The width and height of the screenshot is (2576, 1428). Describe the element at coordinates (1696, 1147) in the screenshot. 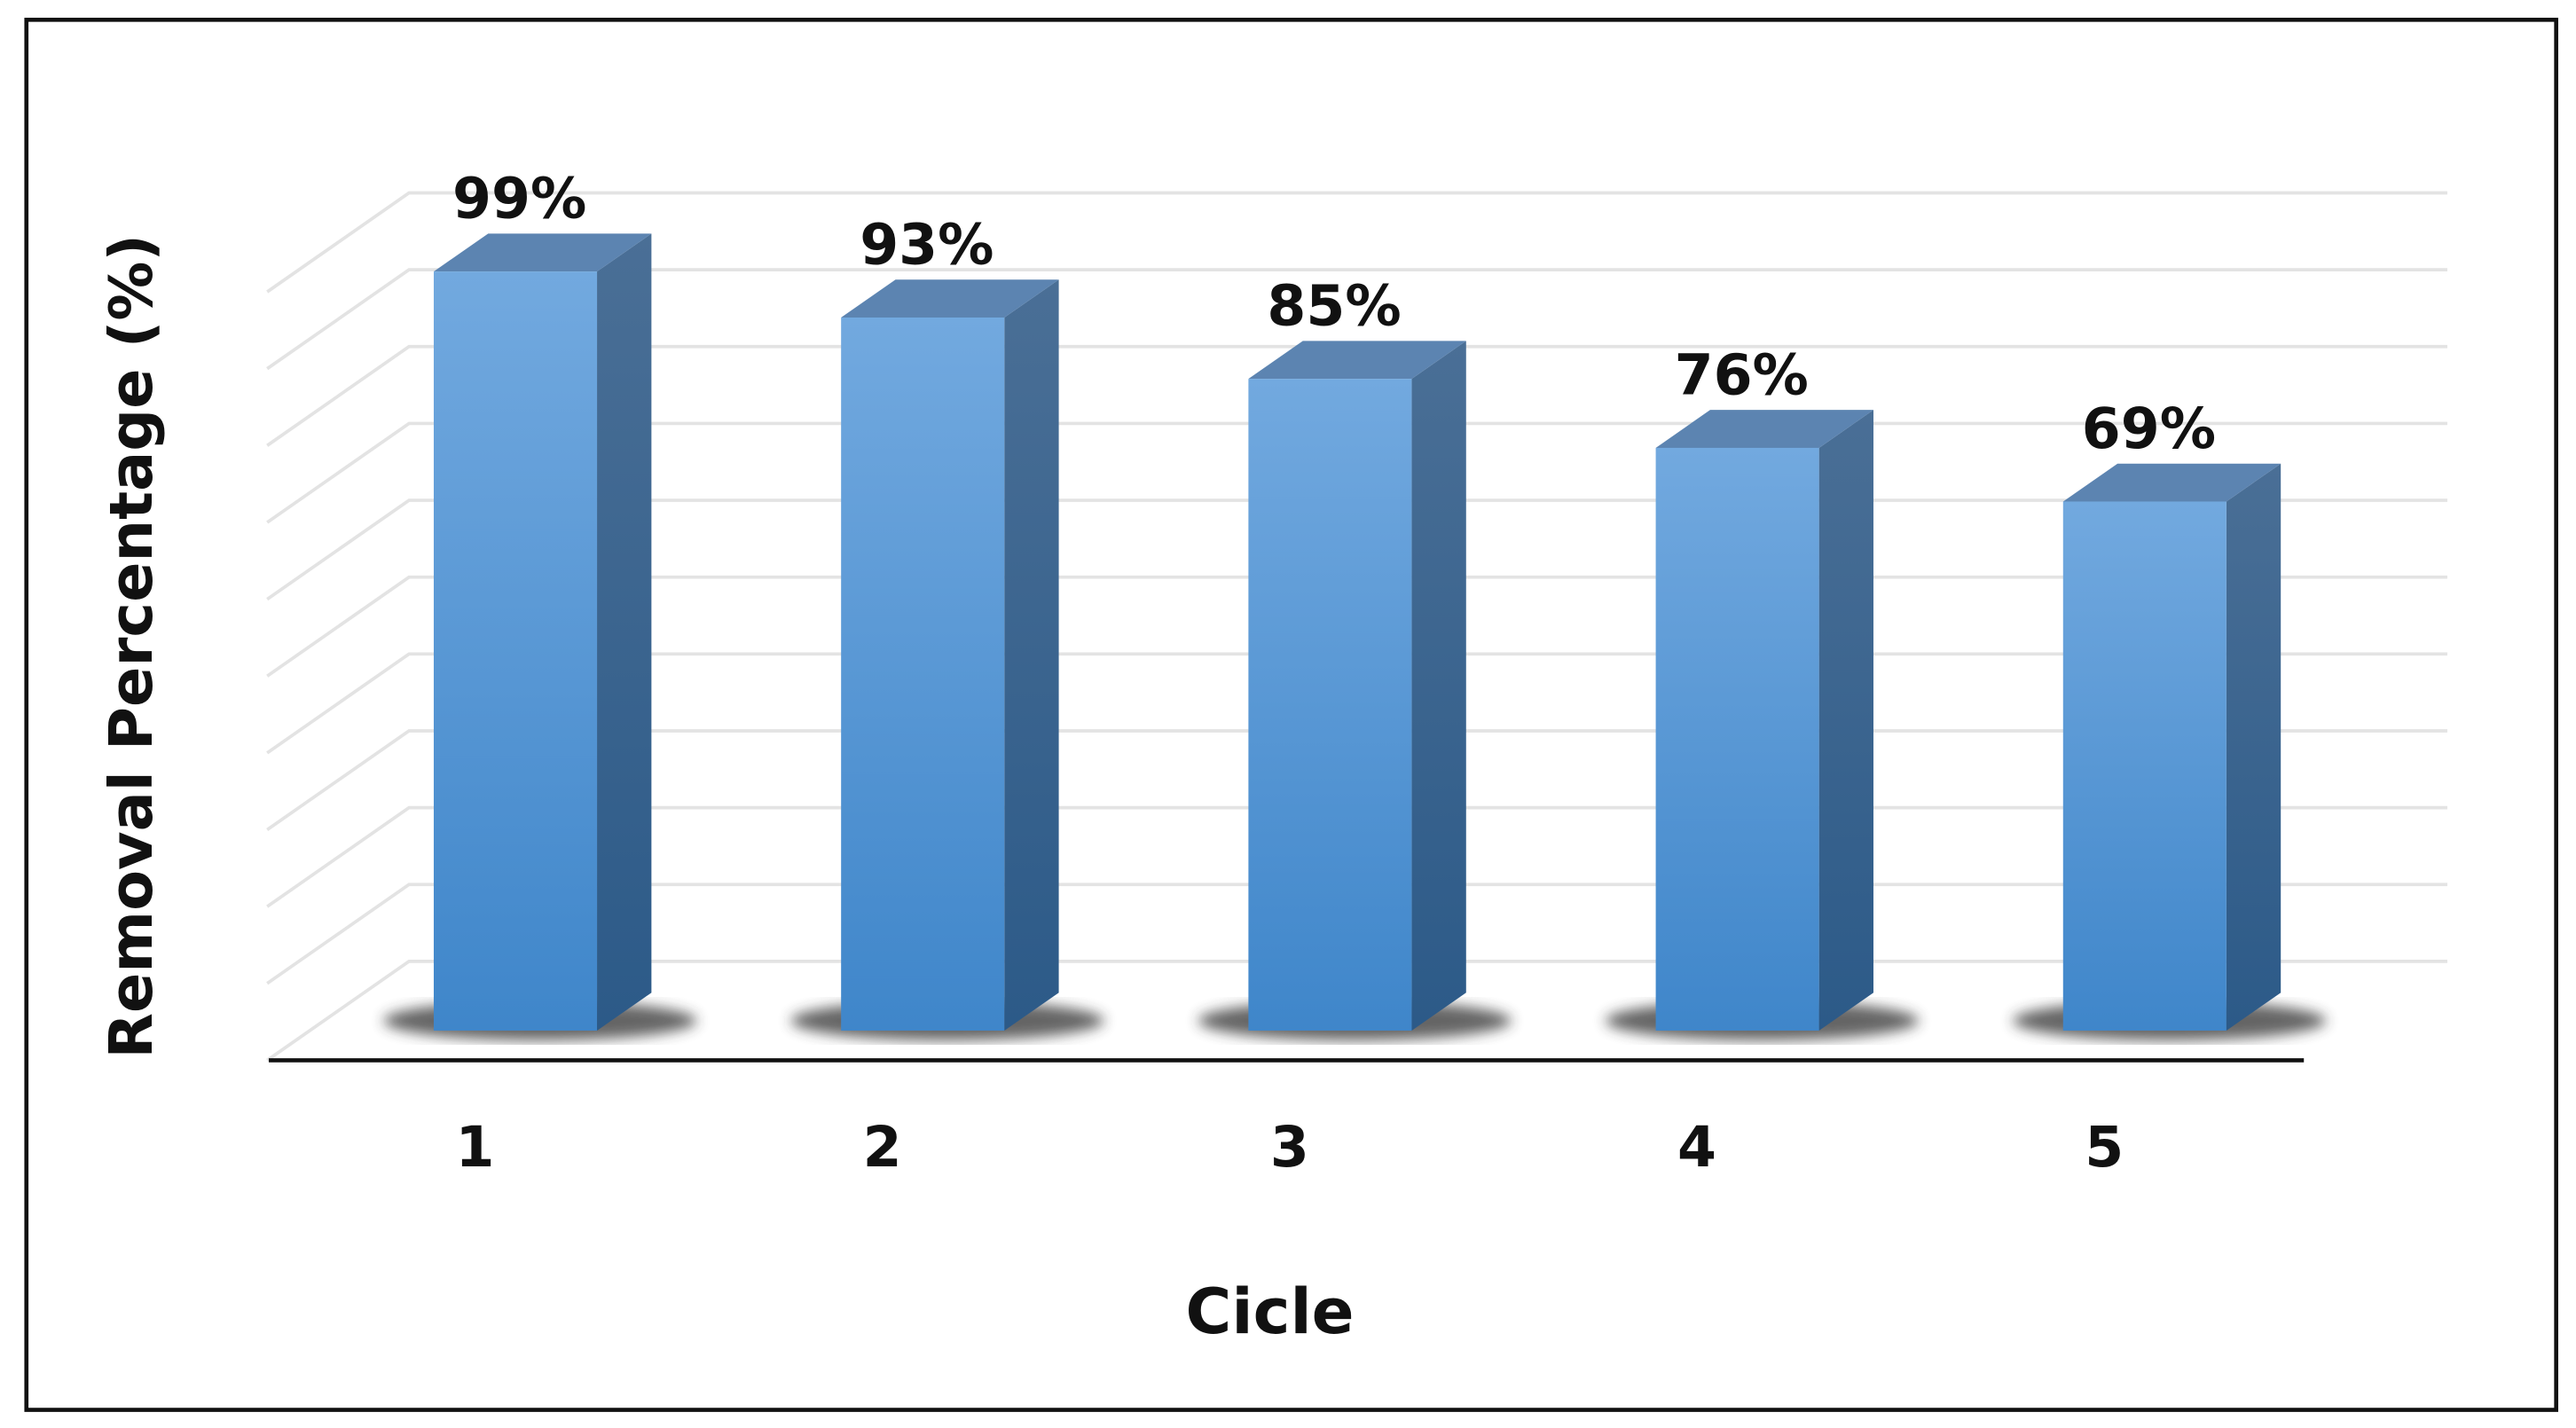

I see `x-tick-label: 4` at that location.